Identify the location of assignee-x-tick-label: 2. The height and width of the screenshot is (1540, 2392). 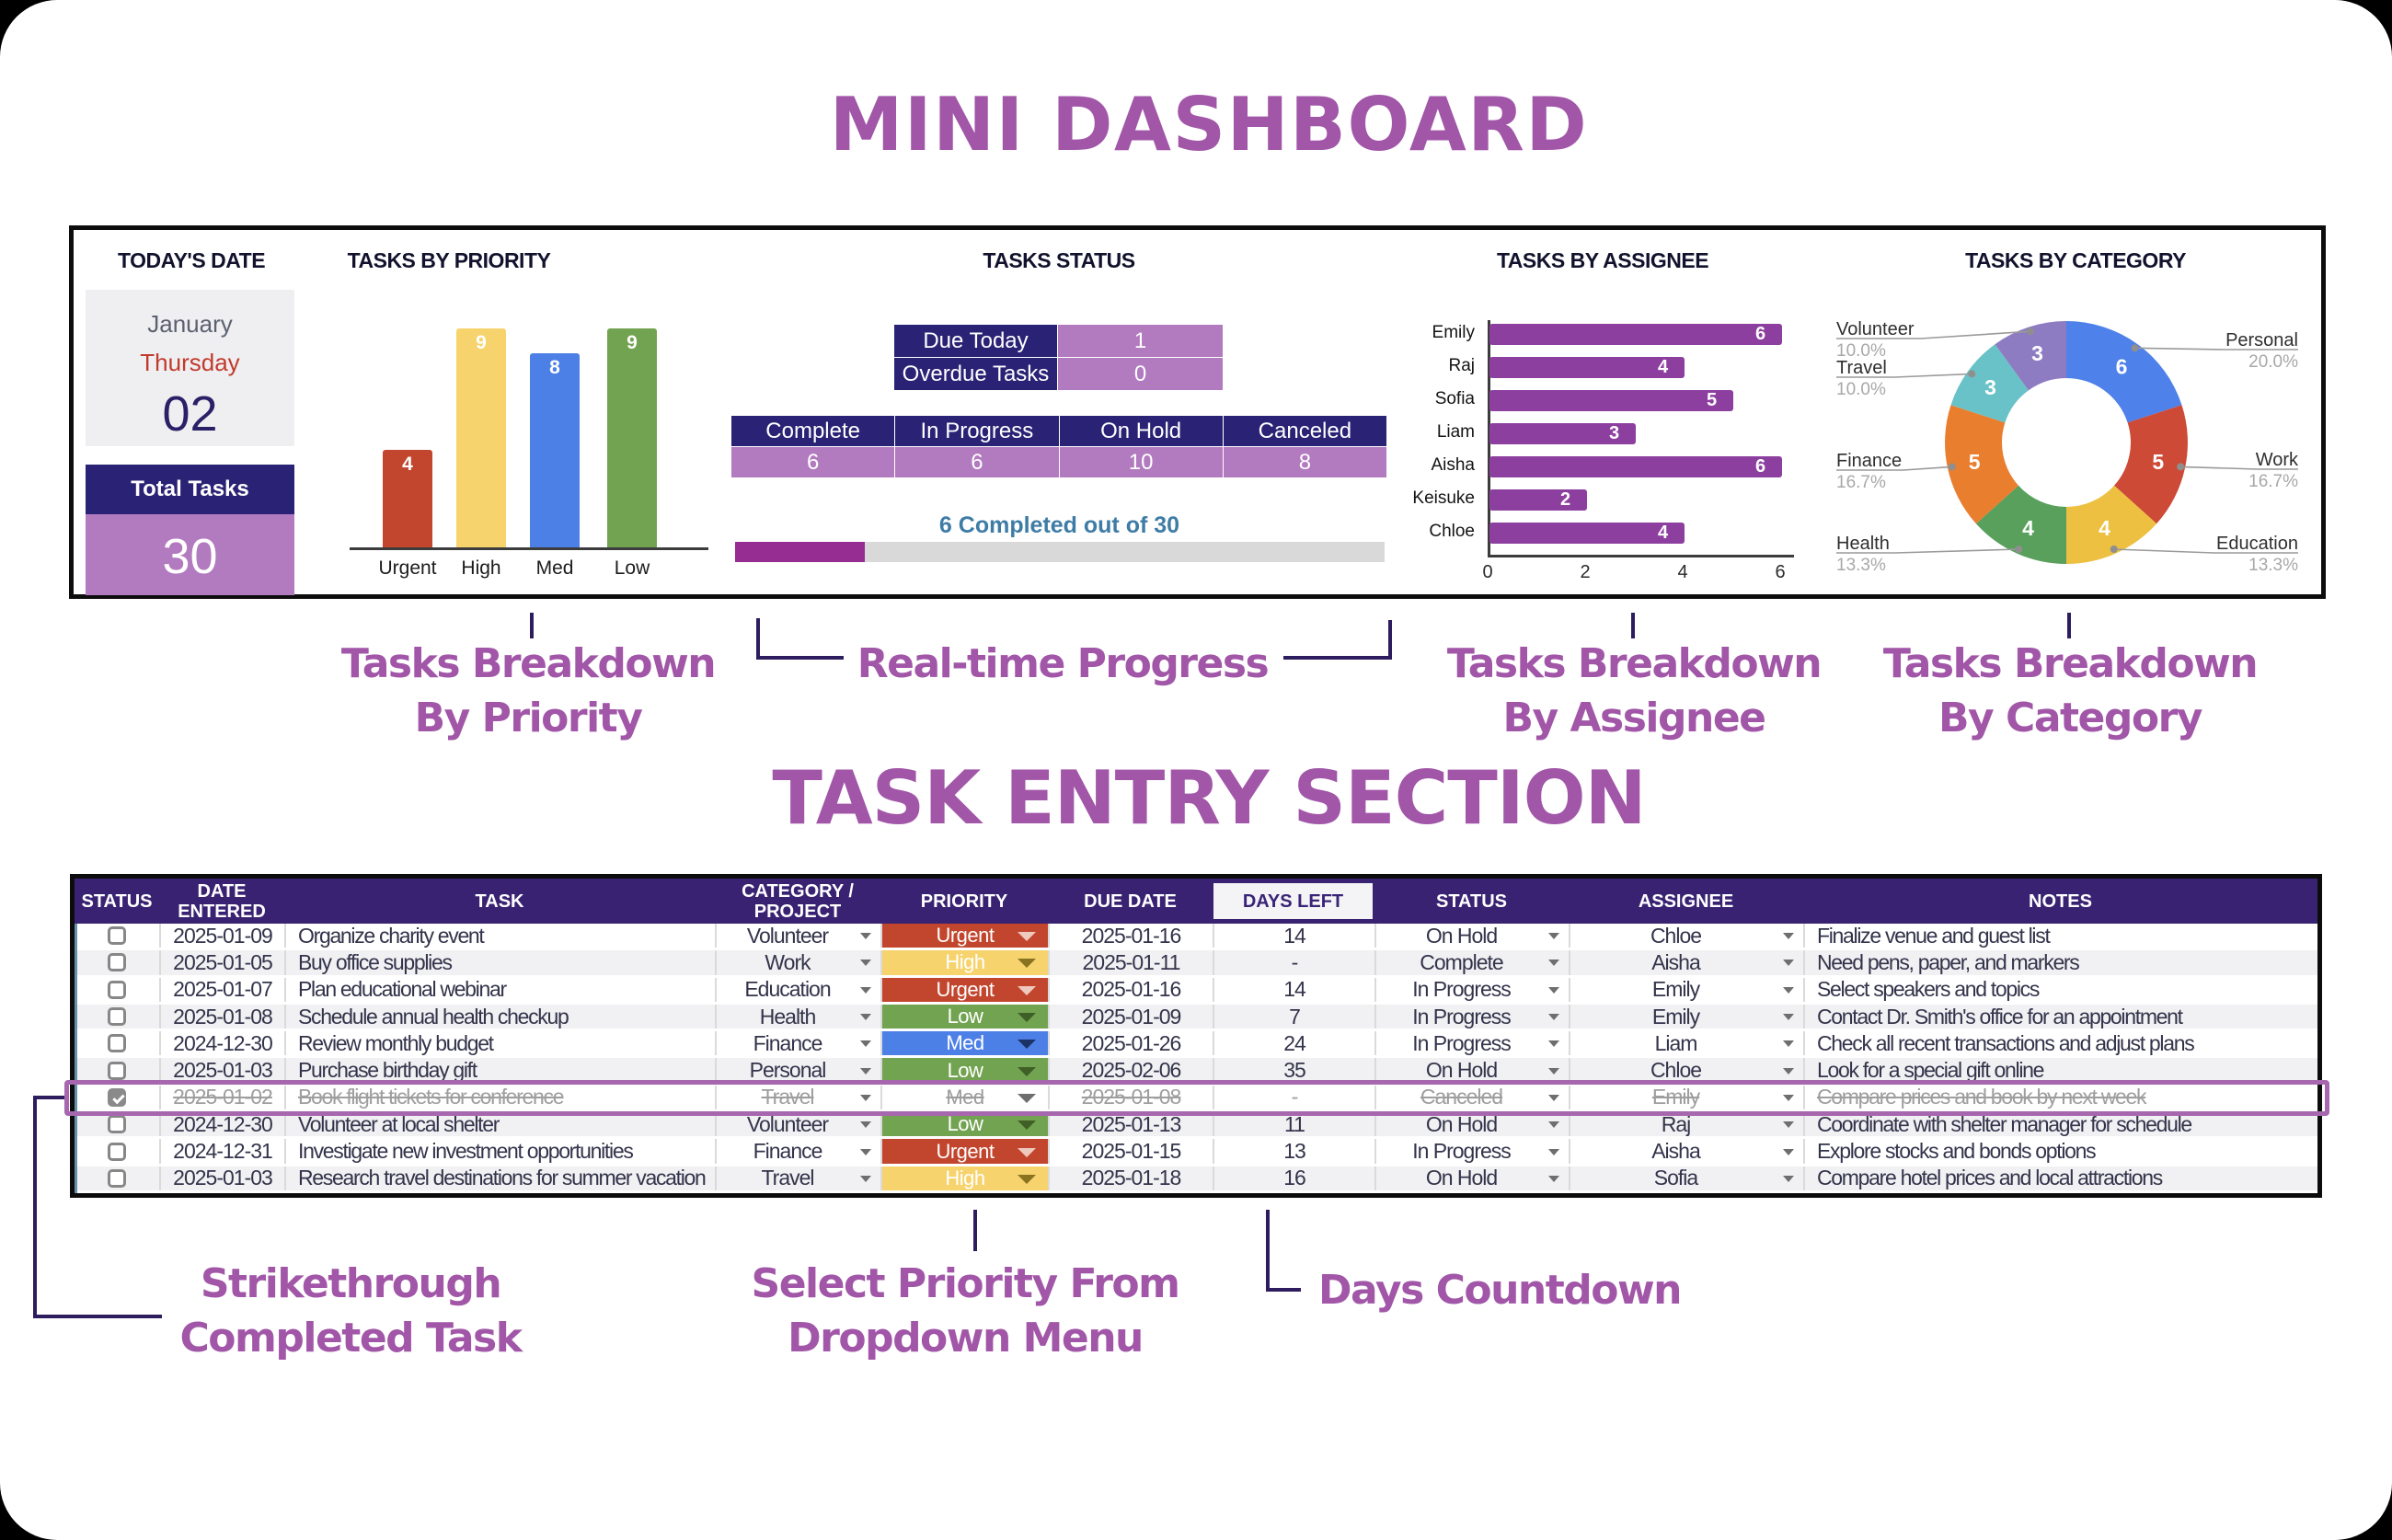
(1585, 572).